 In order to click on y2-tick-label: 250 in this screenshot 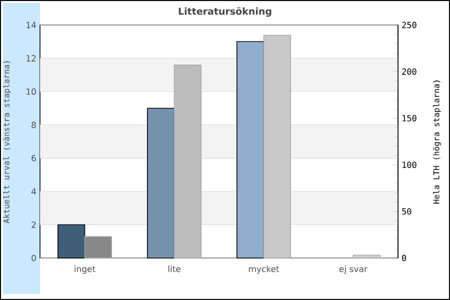, I will do `click(409, 25)`.